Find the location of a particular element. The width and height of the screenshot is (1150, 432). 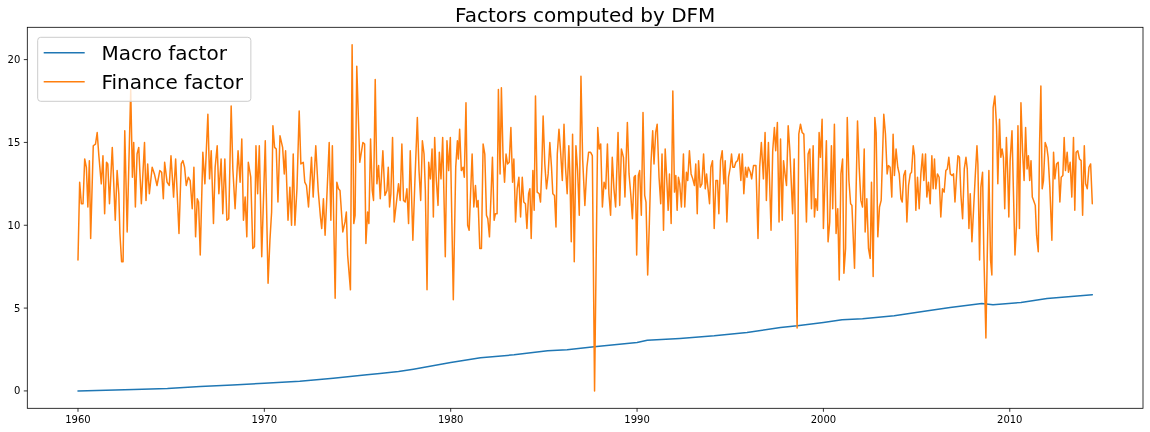

x-tick-label: 2010 is located at coordinates (1010, 419).